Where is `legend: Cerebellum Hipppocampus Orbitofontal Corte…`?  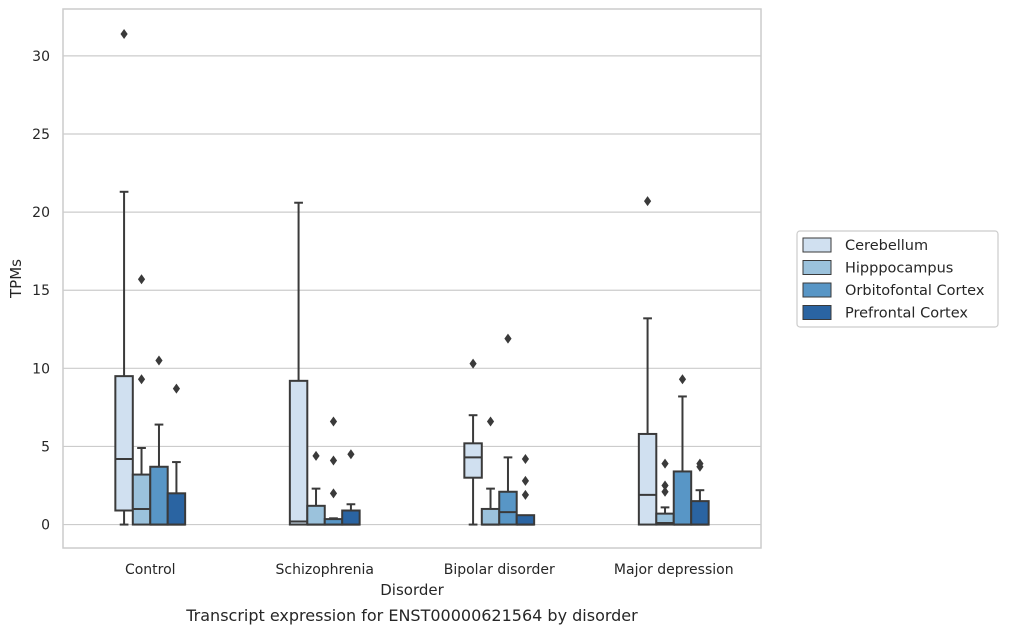 legend: Cerebellum Hipppocampus Orbitofontal Corte… is located at coordinates (897, 279).